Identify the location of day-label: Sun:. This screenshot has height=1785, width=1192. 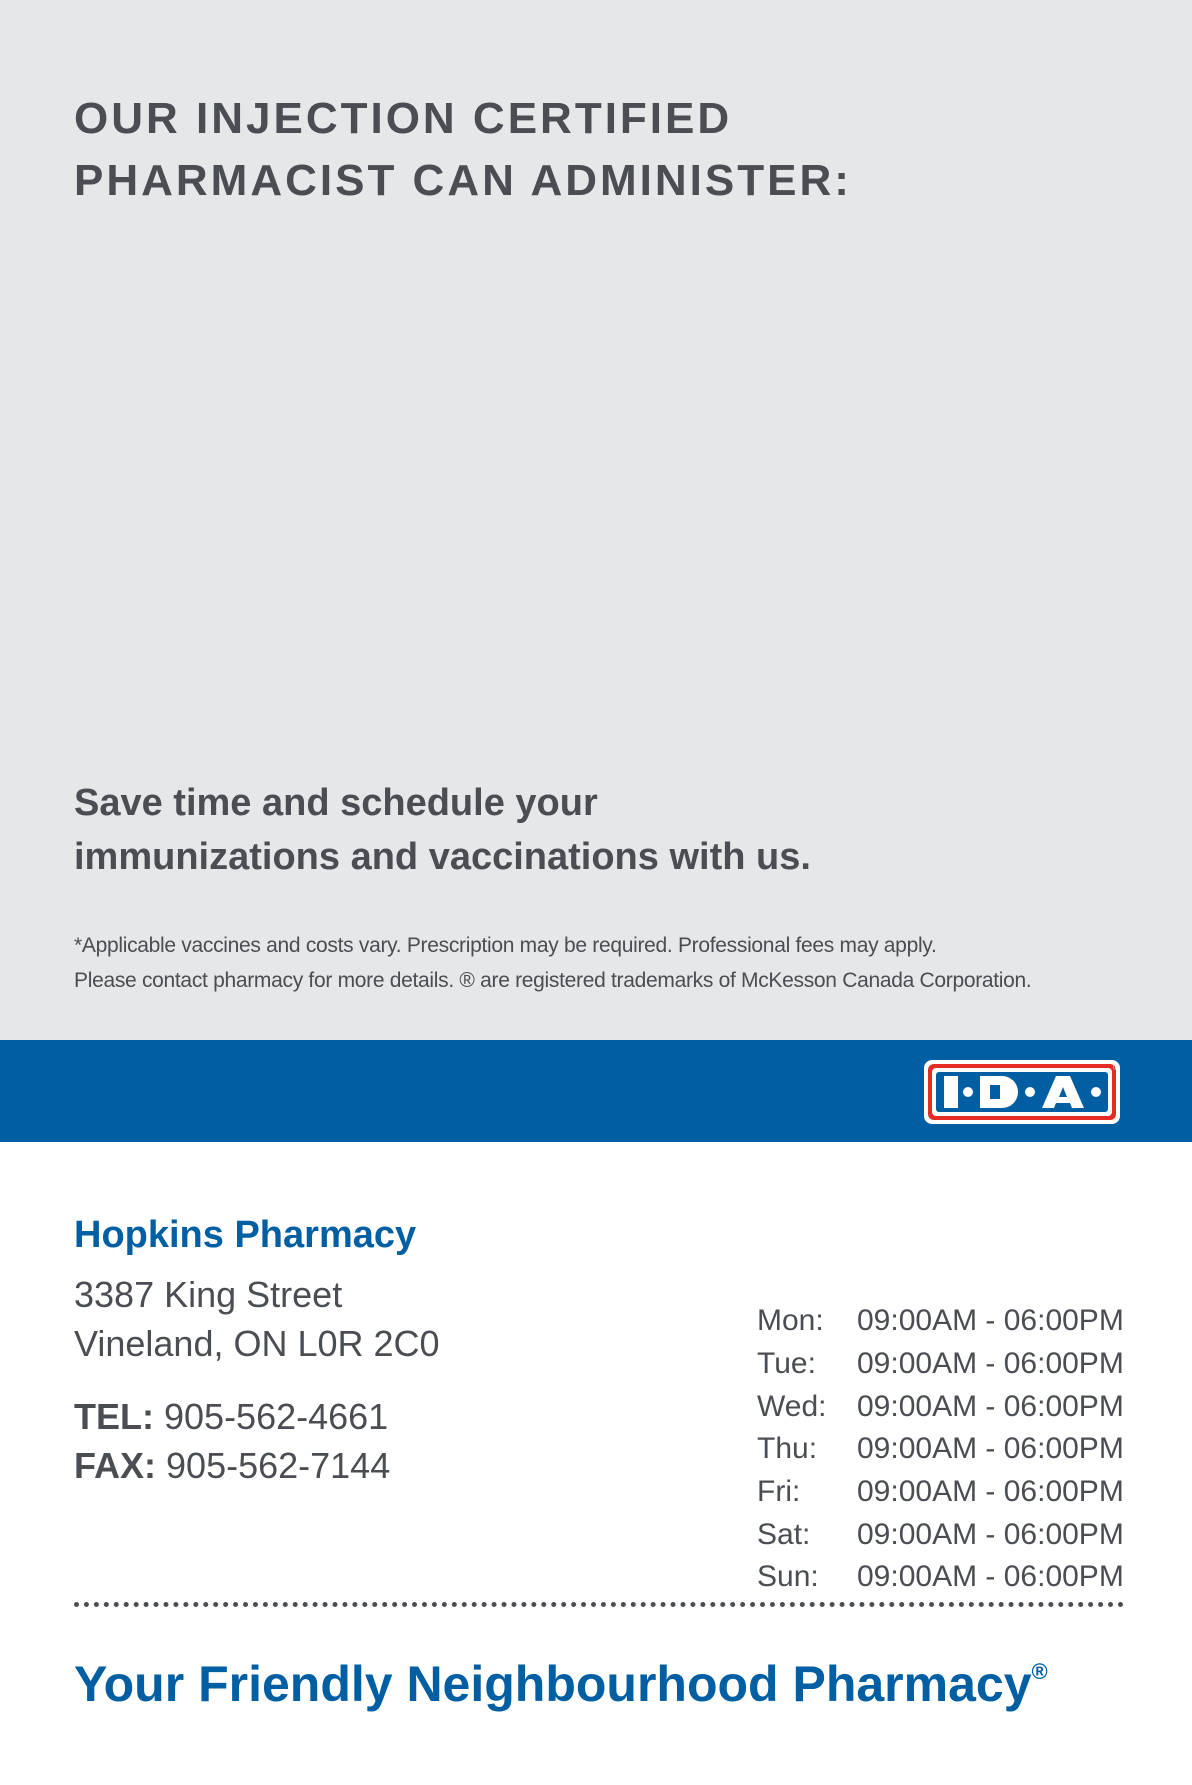
(788, 1577).